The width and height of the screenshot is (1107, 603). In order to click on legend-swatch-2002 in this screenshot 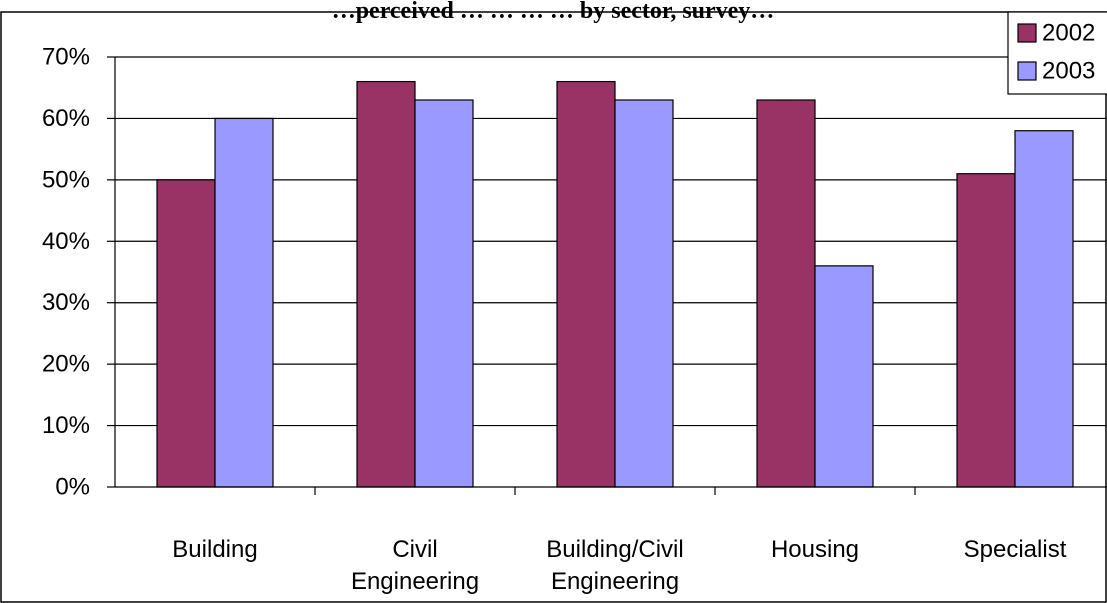, I will do `click(1027, 33)`.